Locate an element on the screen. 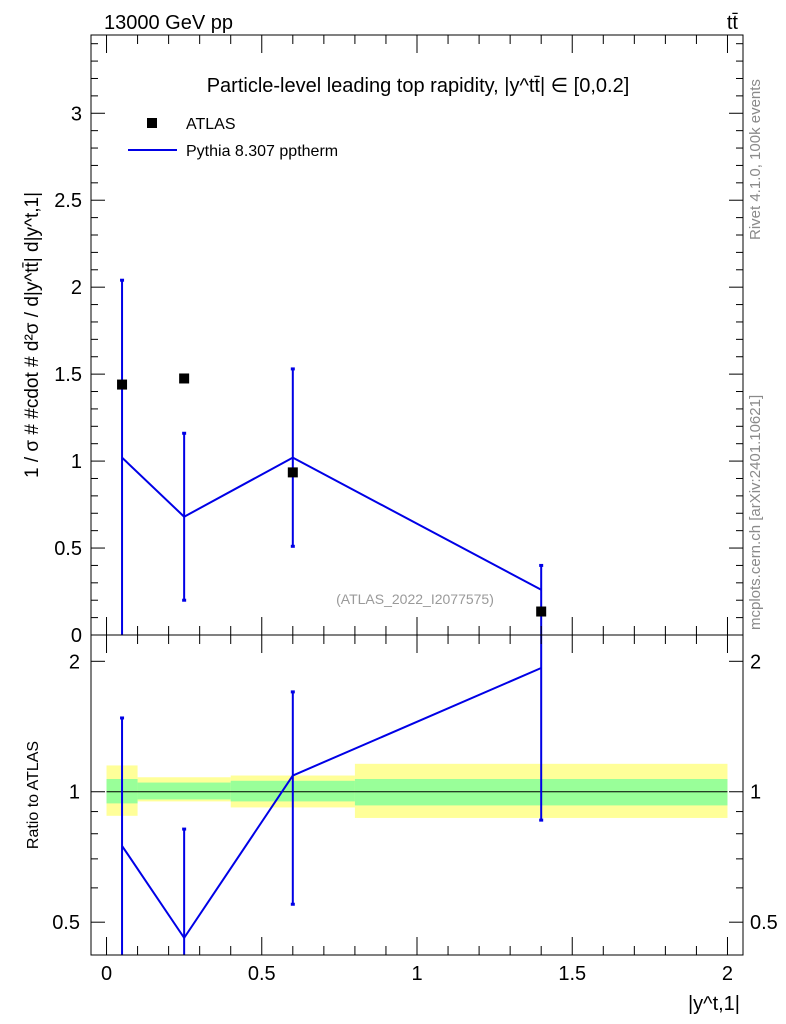 The height and width of the screenshot is (1024, 786). energy-label: 13000 GeV pp is located at coordinates (168, 23).